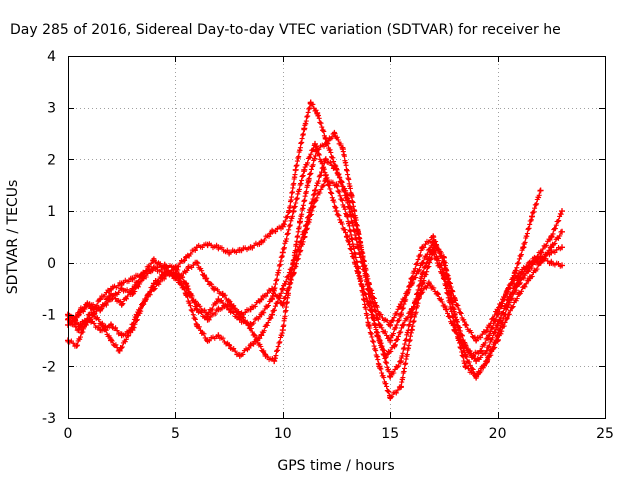 The width and height of the screenshot is (640, 480). What do you see at coordinates (51, 212) in the screenshot?
I see `y-tick-label: 1` at bounding box center [51, 212].